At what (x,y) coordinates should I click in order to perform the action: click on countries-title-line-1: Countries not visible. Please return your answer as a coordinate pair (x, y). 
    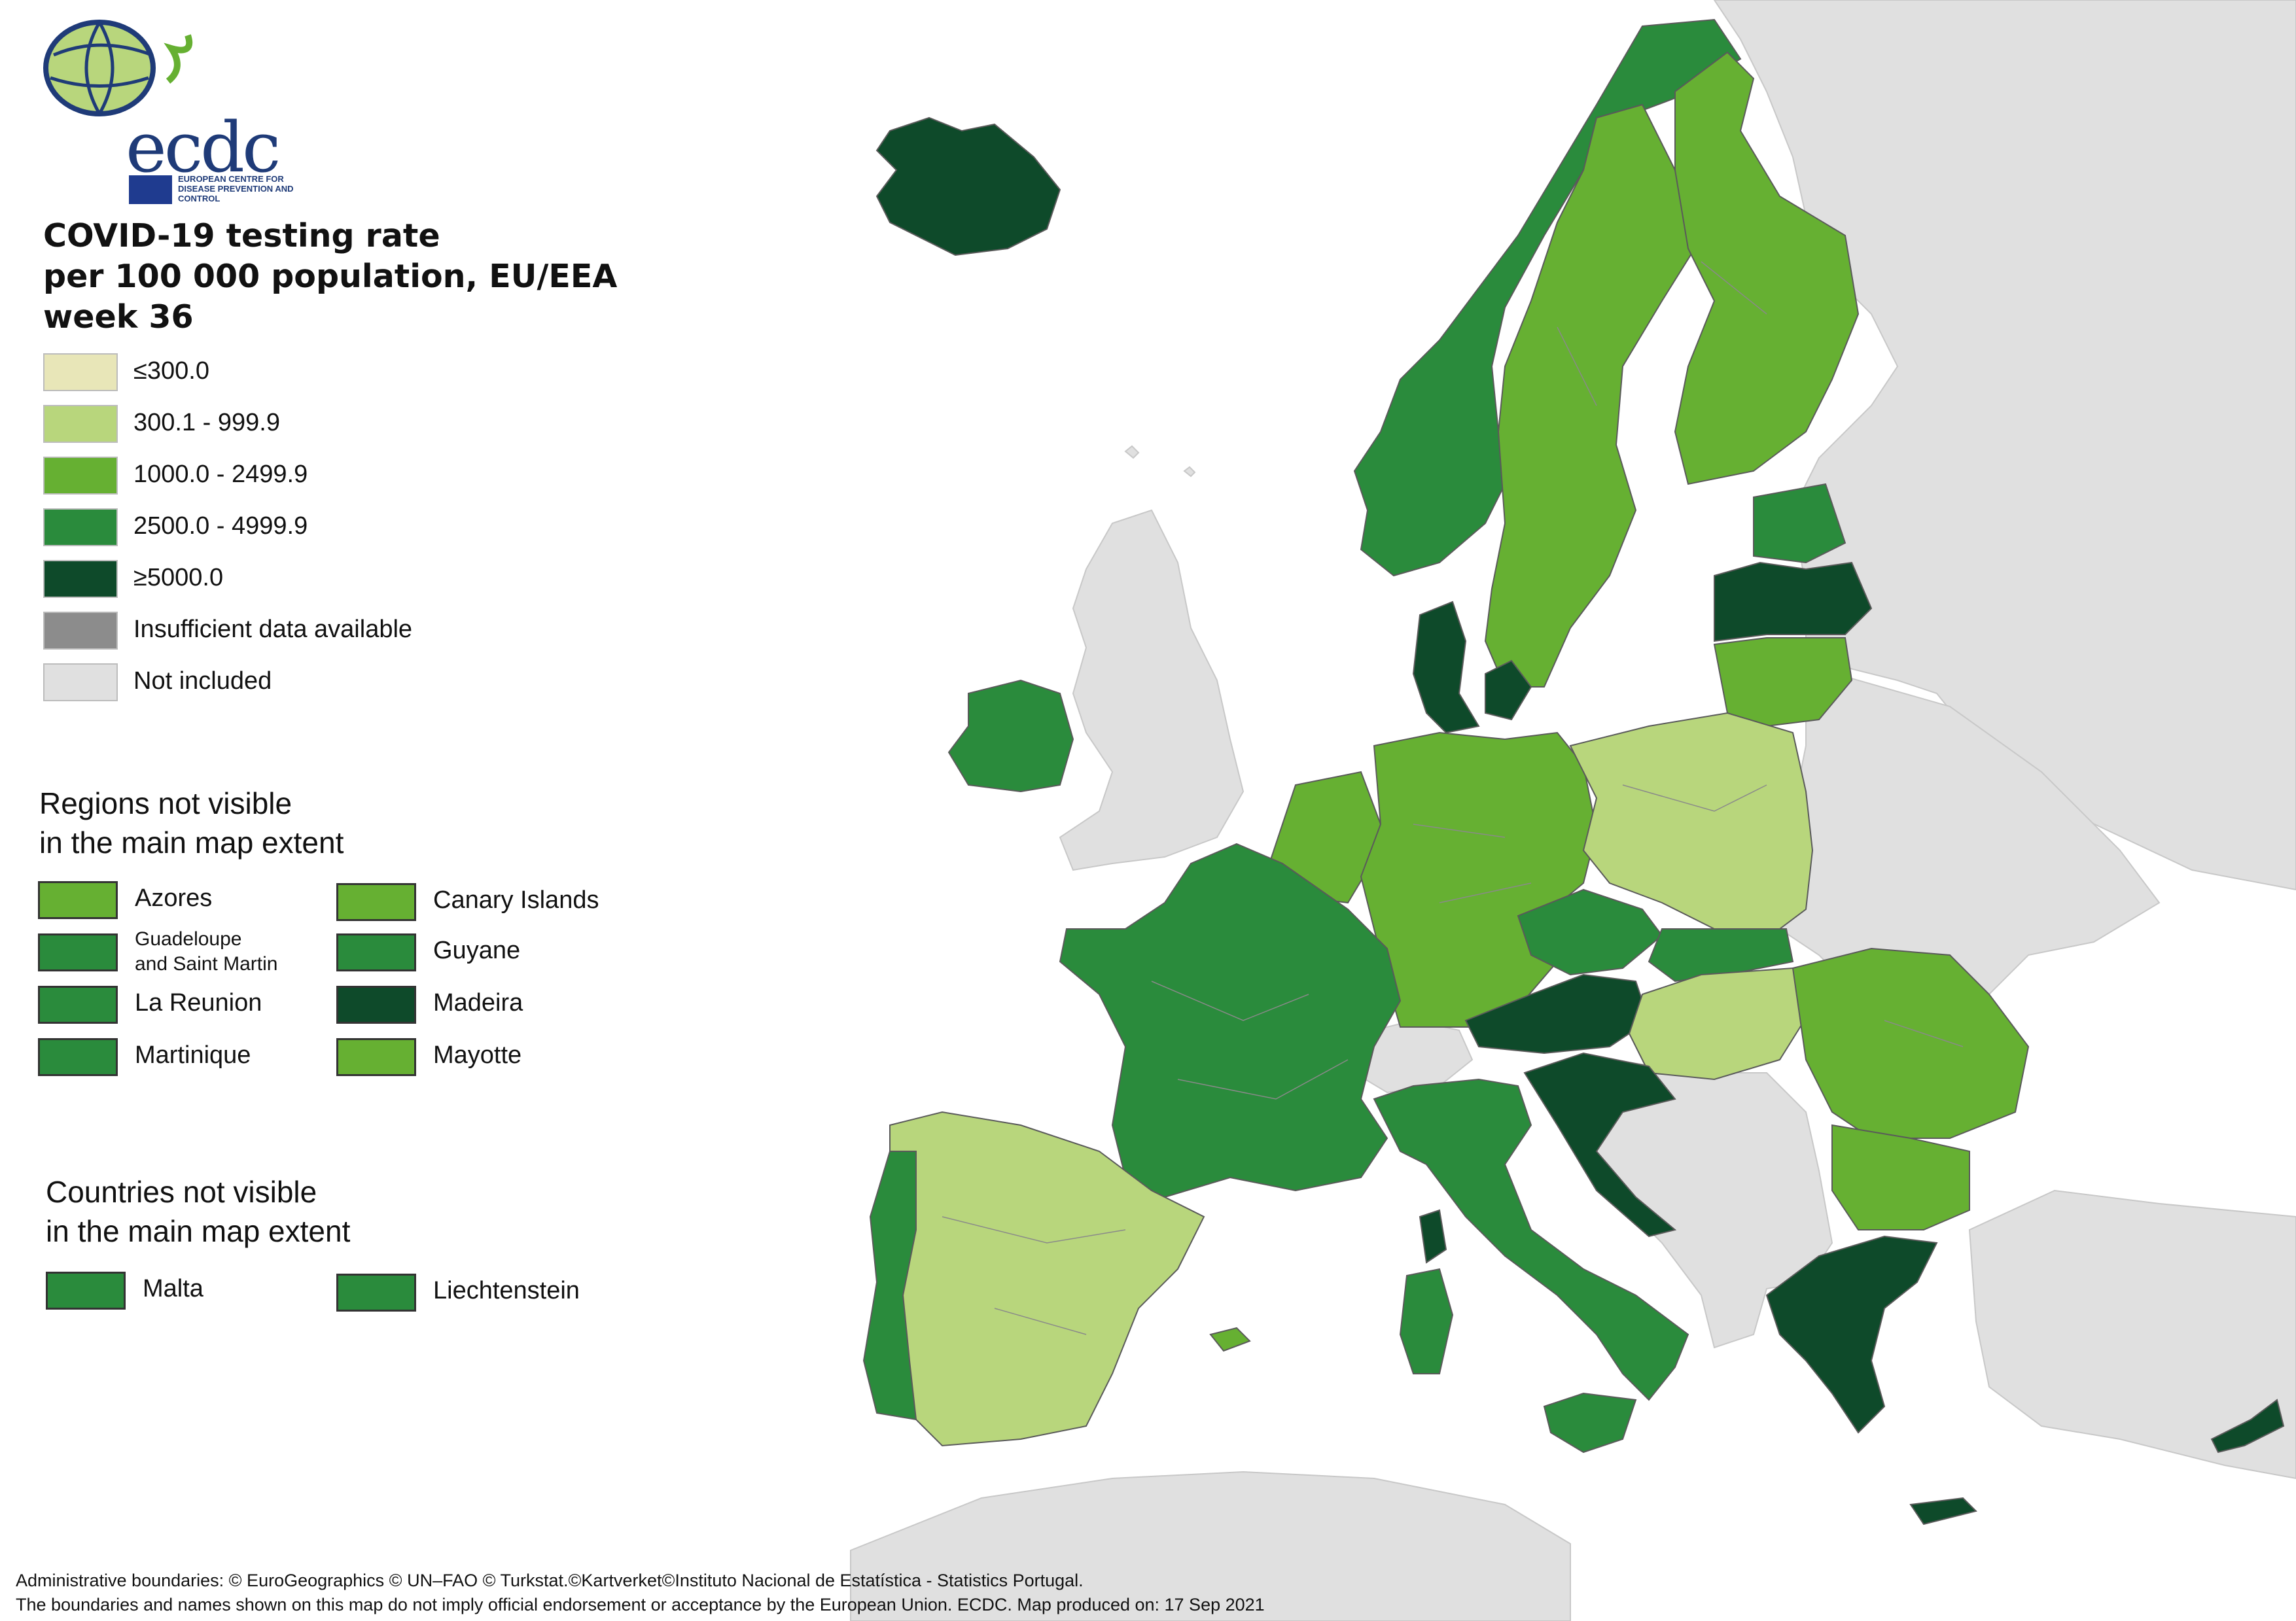
    Looking at the image, I should click on (182, 1192).